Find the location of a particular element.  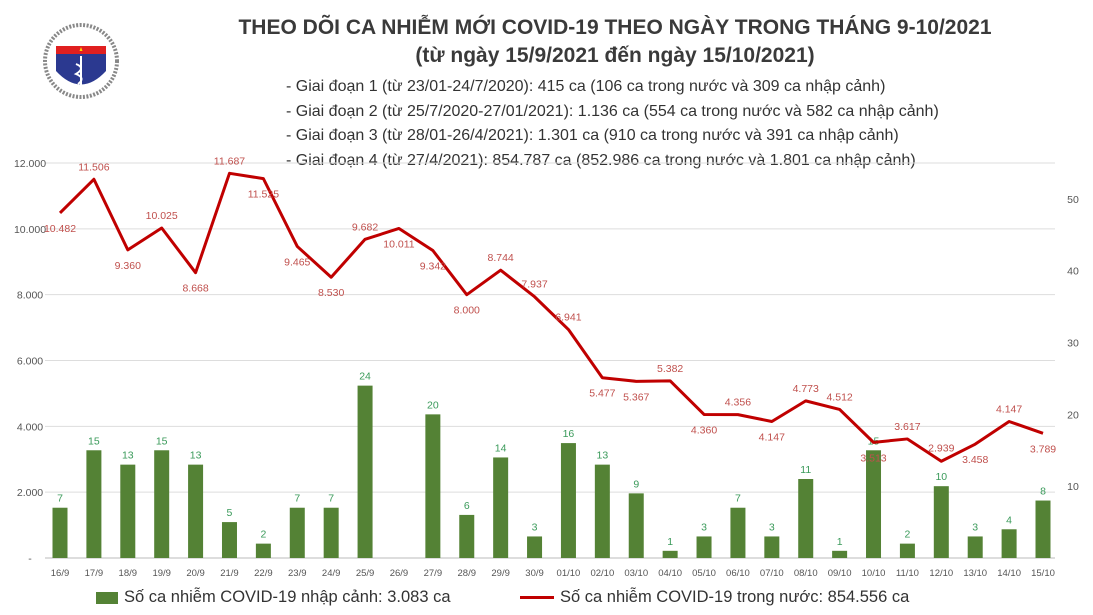

line-data-label: 8.000 is located at coordinates (467, 311).